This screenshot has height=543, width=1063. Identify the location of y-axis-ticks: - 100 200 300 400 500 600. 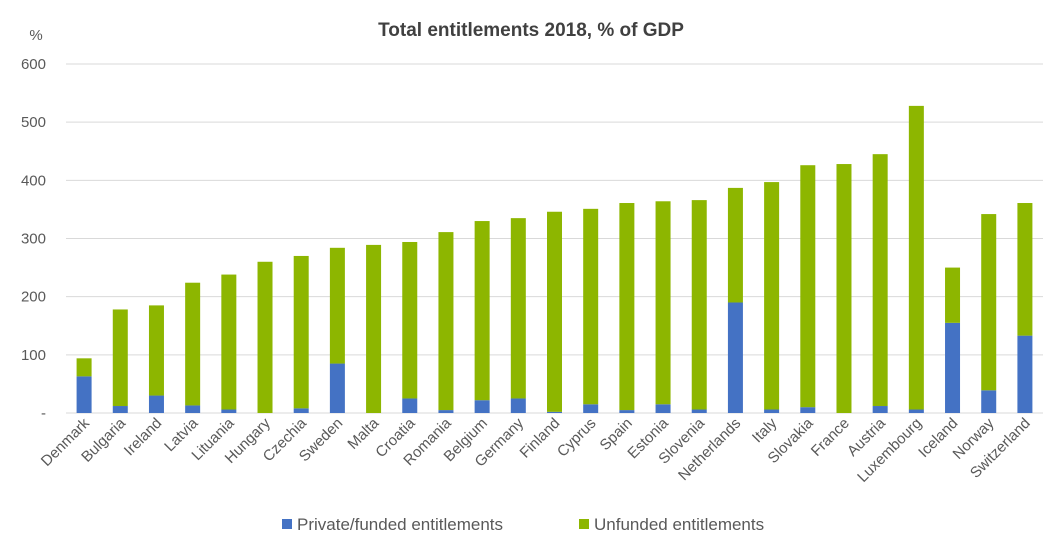
(33, 239).